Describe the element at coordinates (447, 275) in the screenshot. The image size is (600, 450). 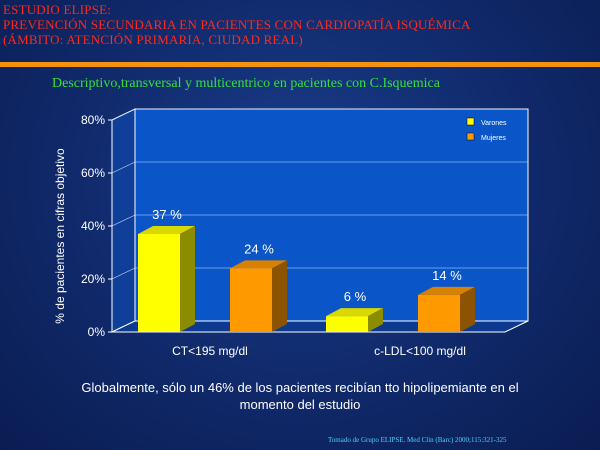
I see `bar-data-label: 14 %` at that location.